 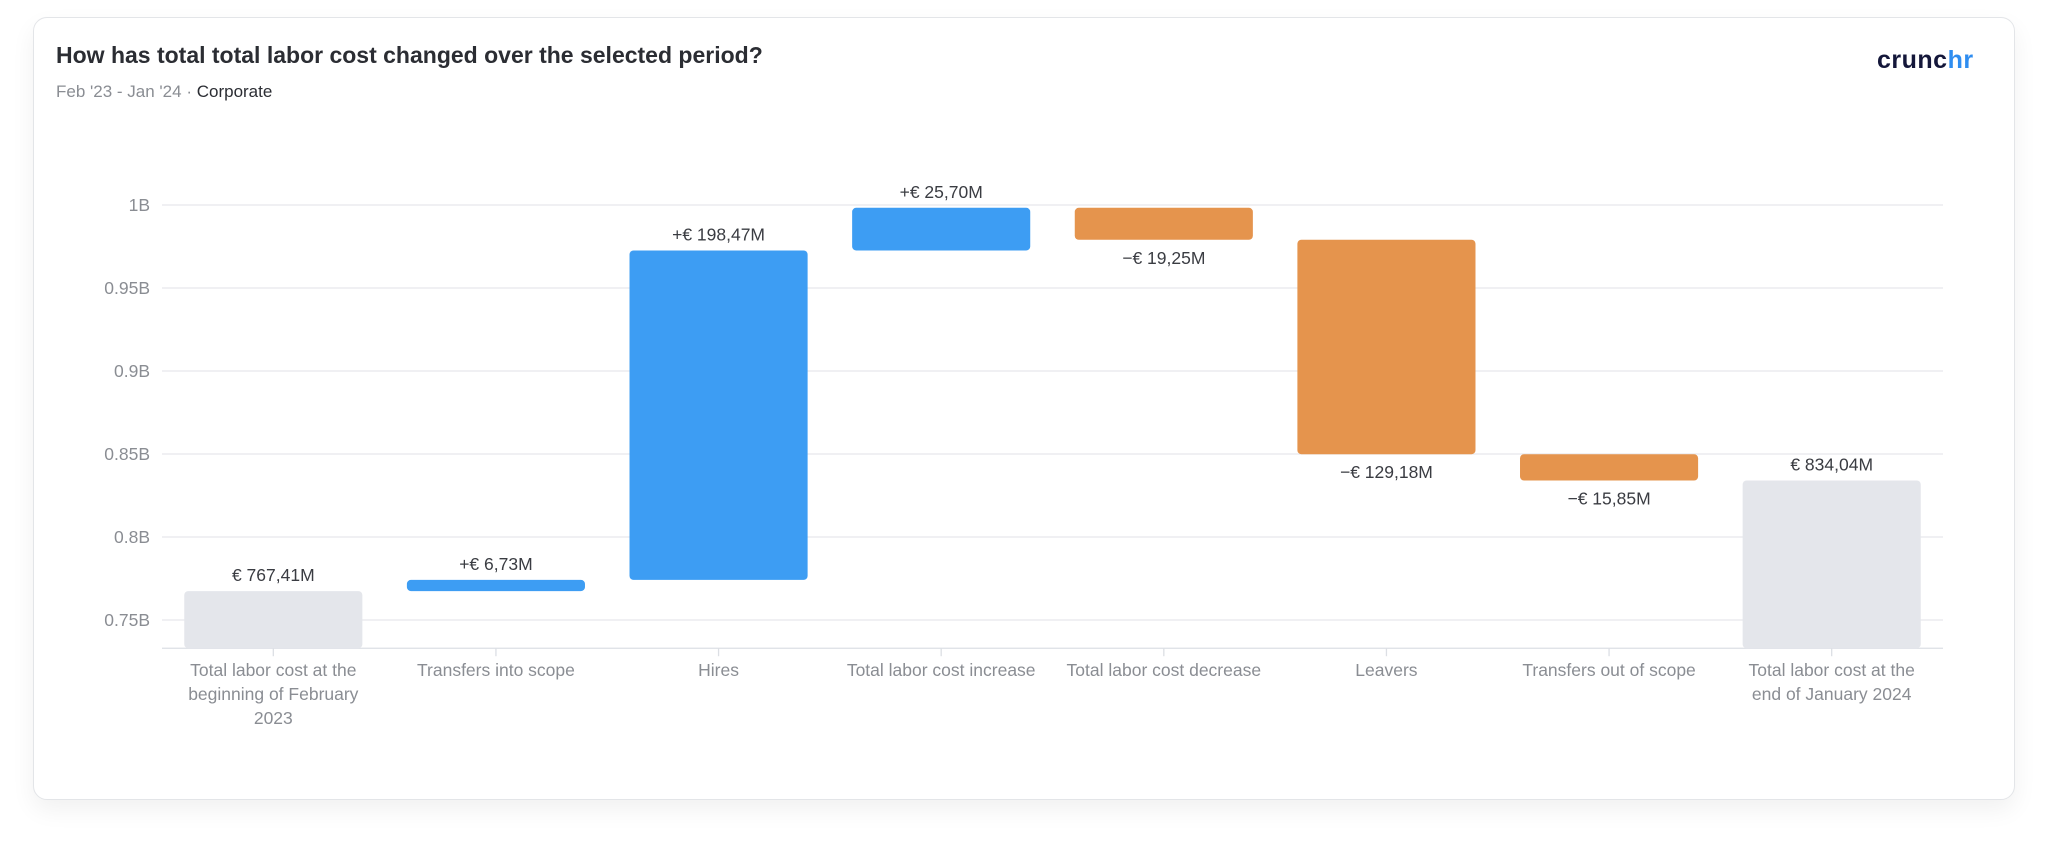 What do you see at coordinates (119, 91) in the screenshot?
I see `period-label: Feb '23 - Jan '24` at bounding box center [119, 91].